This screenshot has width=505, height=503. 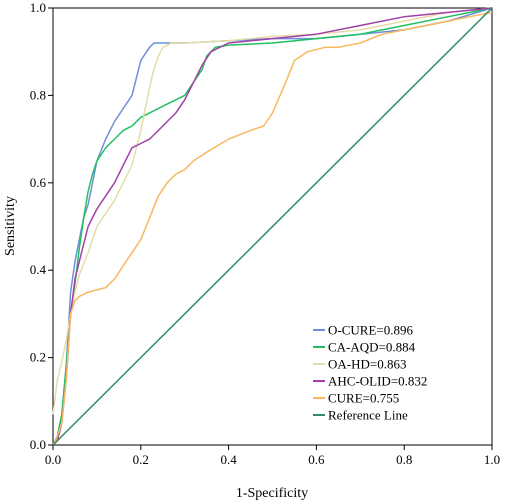 What do you see at coordinates (367, 364) in the screenshot?
I see `legend-label-2: OA-HD=0.863` at bounding box center [367, 364].